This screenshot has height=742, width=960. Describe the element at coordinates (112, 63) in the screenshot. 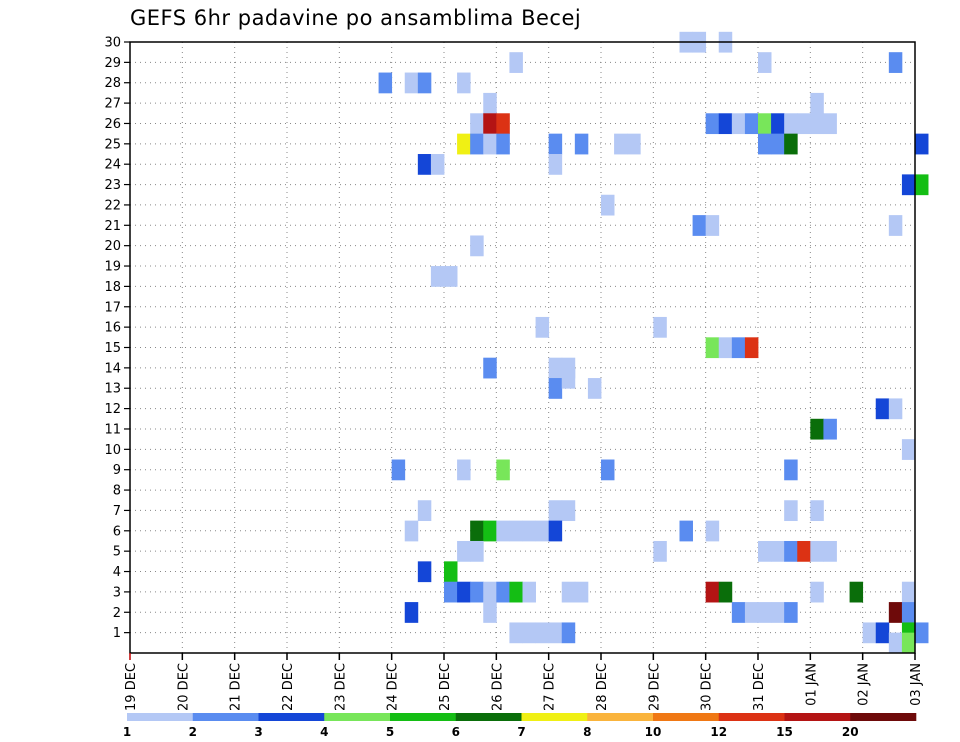

I see `y-tick-label: 29` at that location.